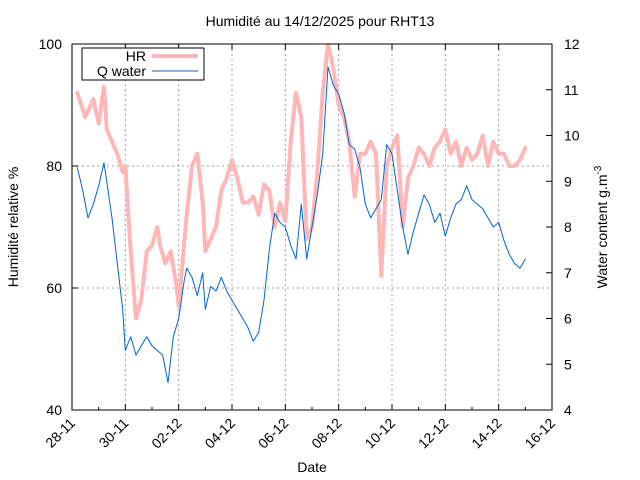  What do you see at coordinates (379, 433) in the screenshot?
I see `x-tick-label: 10-12` at bounding box center [379, 433].